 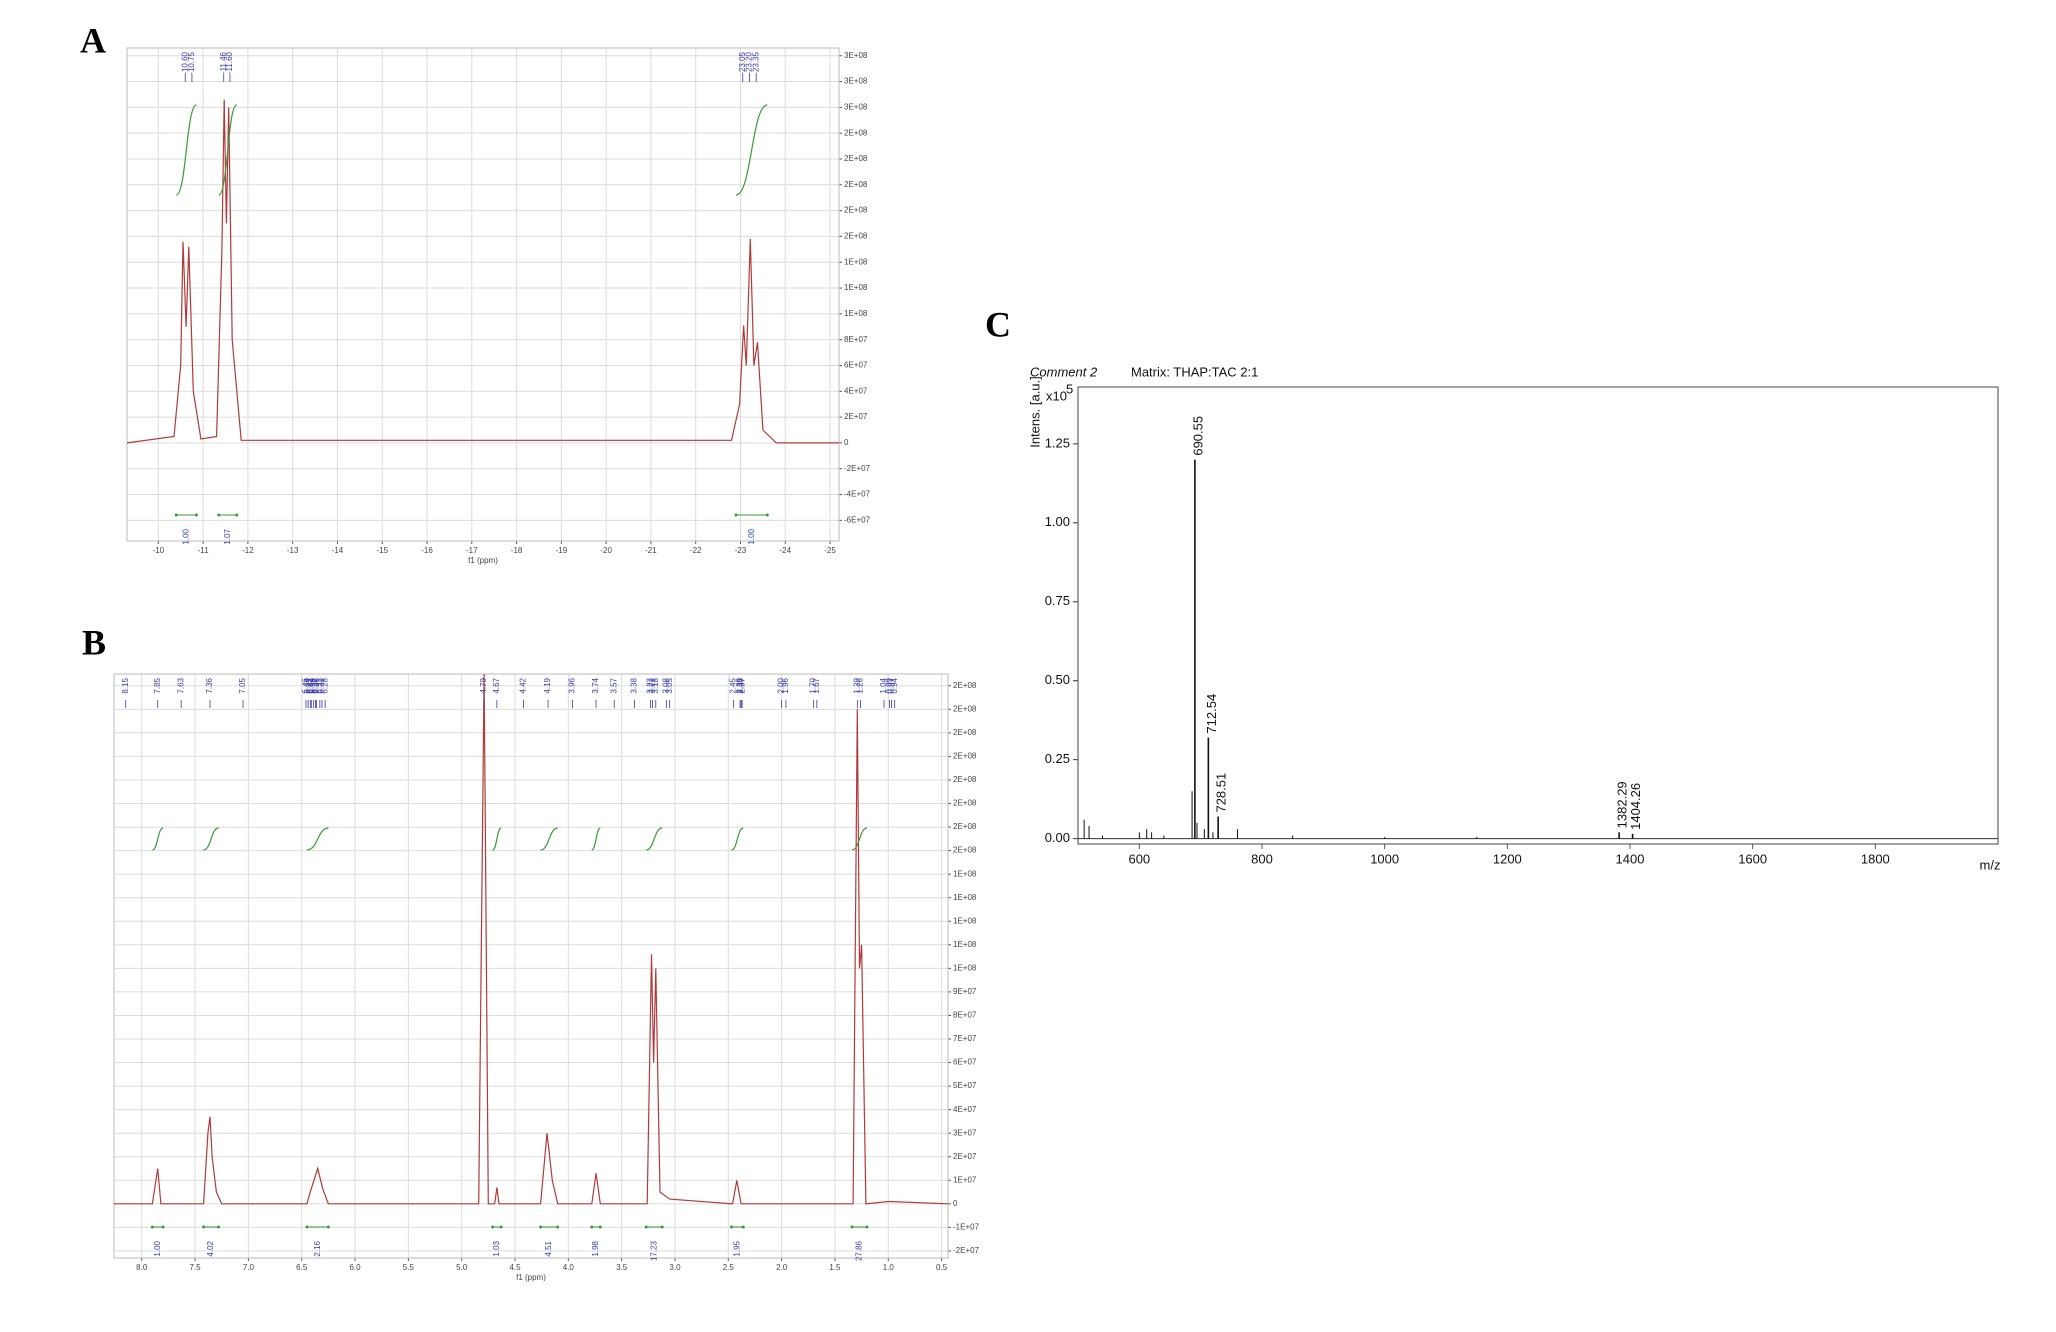 What do you see at coordinates (782, 1267) in the screenshot?
I see `x-tick-label: 2.0` at bounding box center [782, 1267].